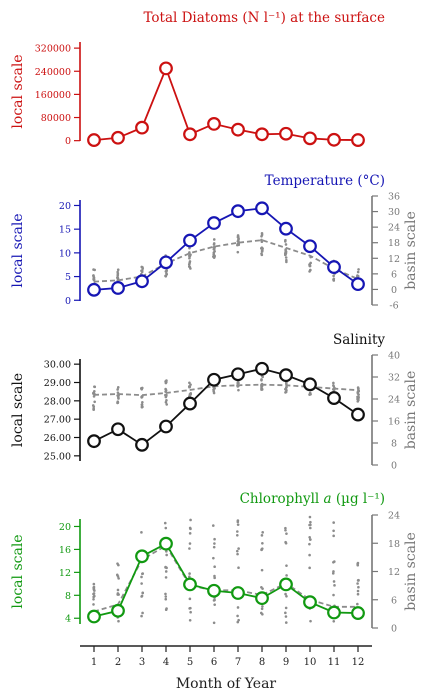 The image size is (432, 700). What do you see at coordinates (57, 438) in the screenshot?
I see `left-tick-label: 26.00` at bounding box center [57, 438].